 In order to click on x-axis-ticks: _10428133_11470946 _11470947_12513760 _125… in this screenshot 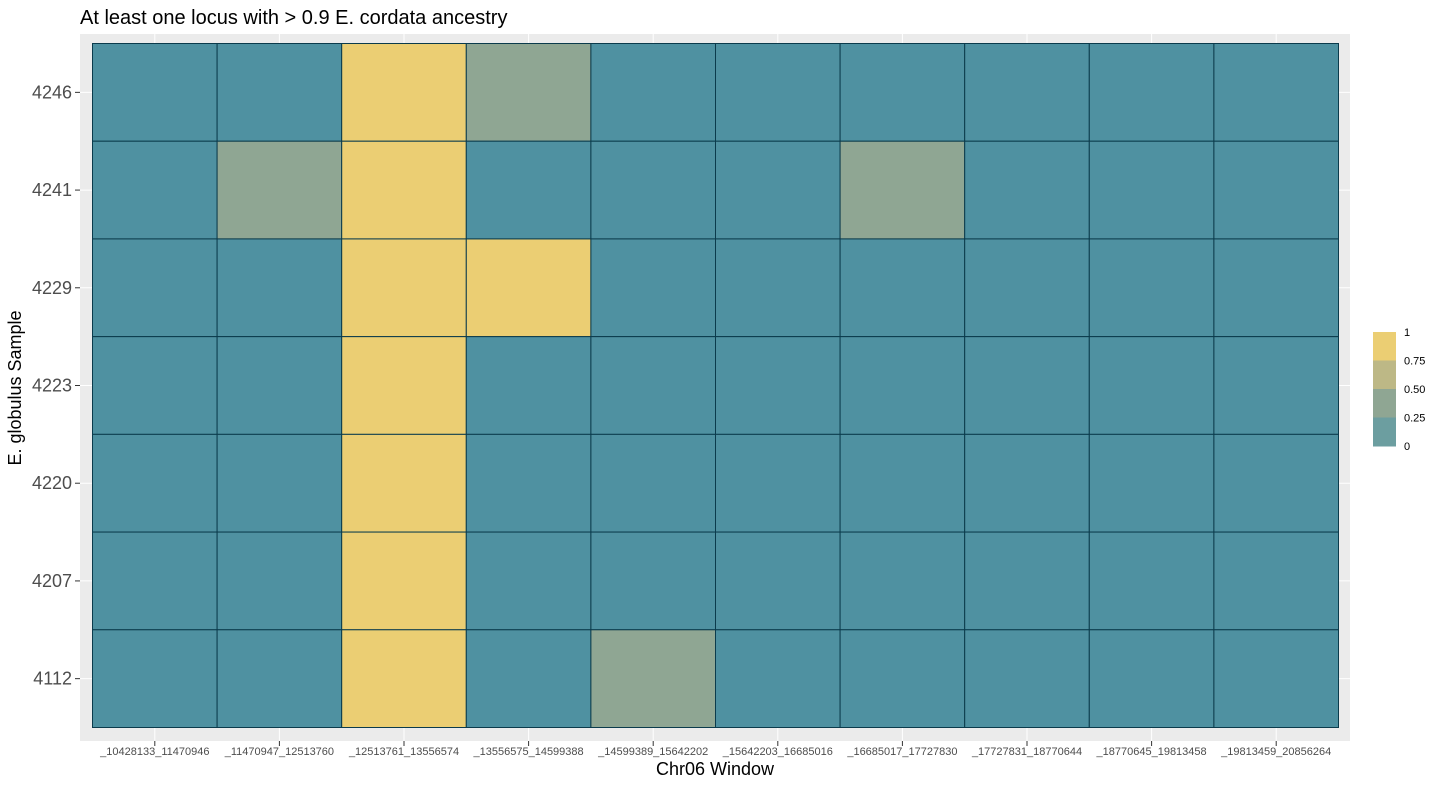, I will do `click(715, 749)`.